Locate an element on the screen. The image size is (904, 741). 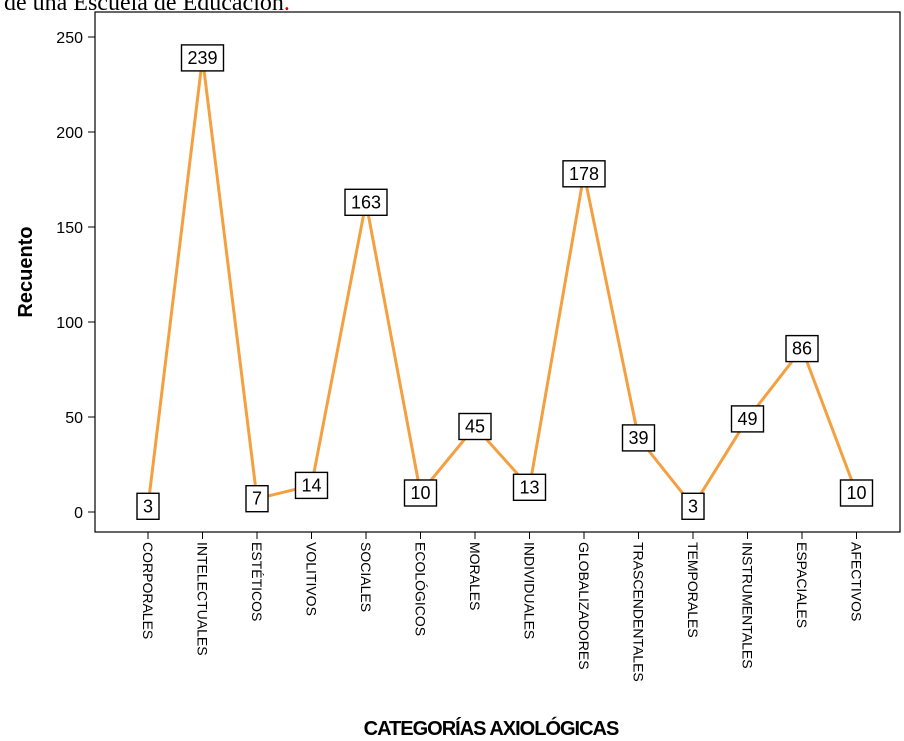
y-tick-label: 100 is located at coordinates (69, 323).